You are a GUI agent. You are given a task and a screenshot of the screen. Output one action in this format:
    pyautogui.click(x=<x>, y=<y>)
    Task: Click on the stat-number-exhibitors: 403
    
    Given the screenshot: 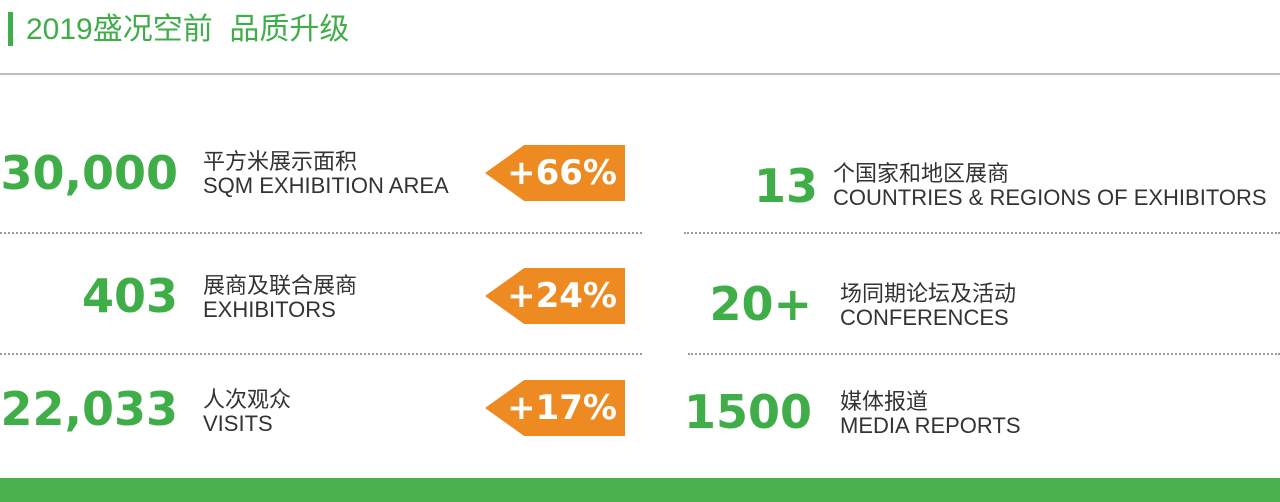 What is the action you would take?
    pyautogui.click(x=129, y=296)
    